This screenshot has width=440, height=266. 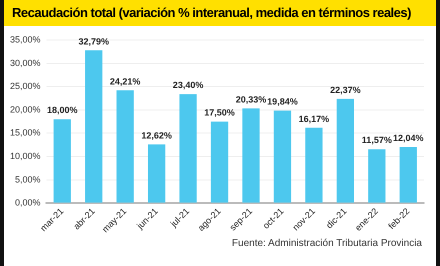 I want to click on data-label: 11,57%, so click(x=377, y=140).